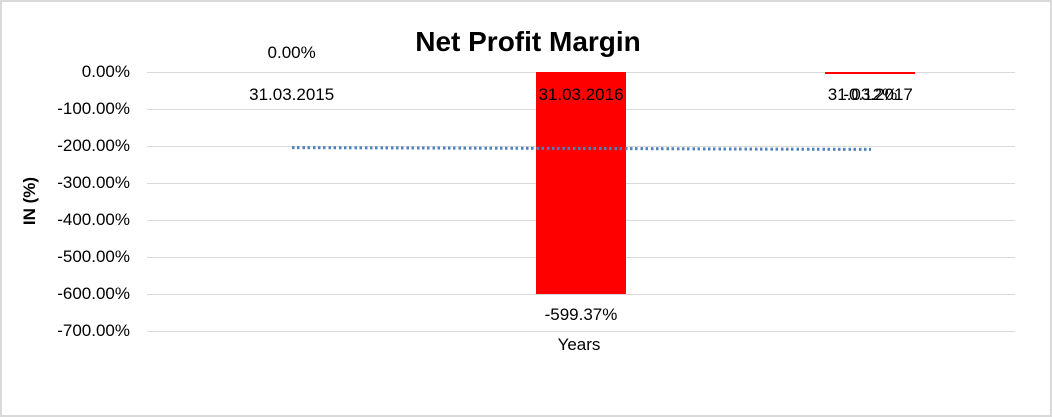 Image resolution: width=1052 pixels, height=417 pixels. Describe the element at coordinates (105, 71) in the screenshot. I see `y-tick-label: 0.00%` at that location.